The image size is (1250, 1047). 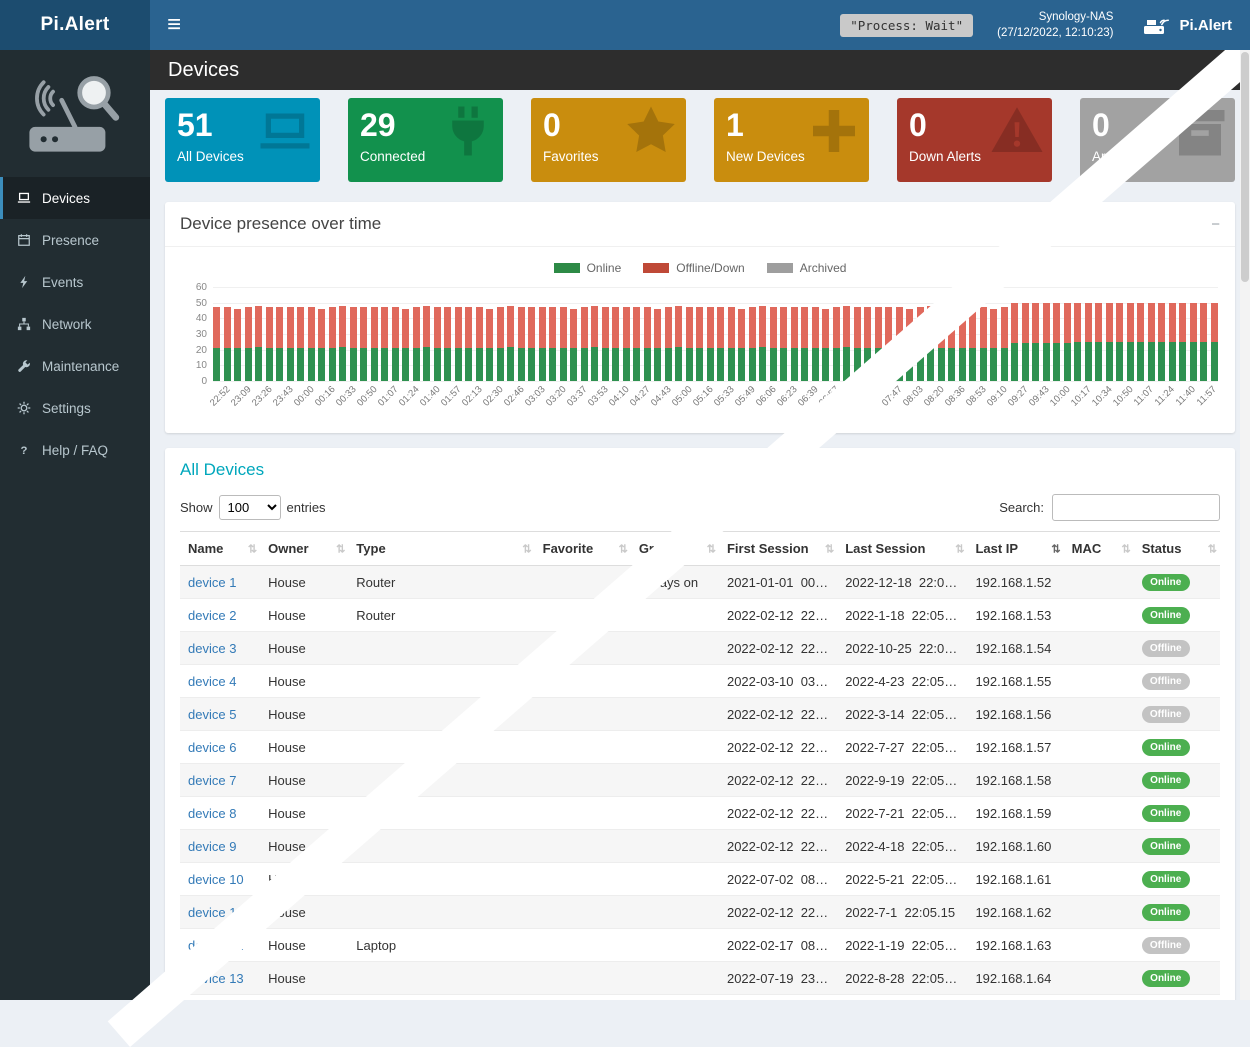 What do you see at coordinates (1176, 548) in the screenshot?
I see `column-header-status: Status ⇅` at bounding box center [1176, 548].